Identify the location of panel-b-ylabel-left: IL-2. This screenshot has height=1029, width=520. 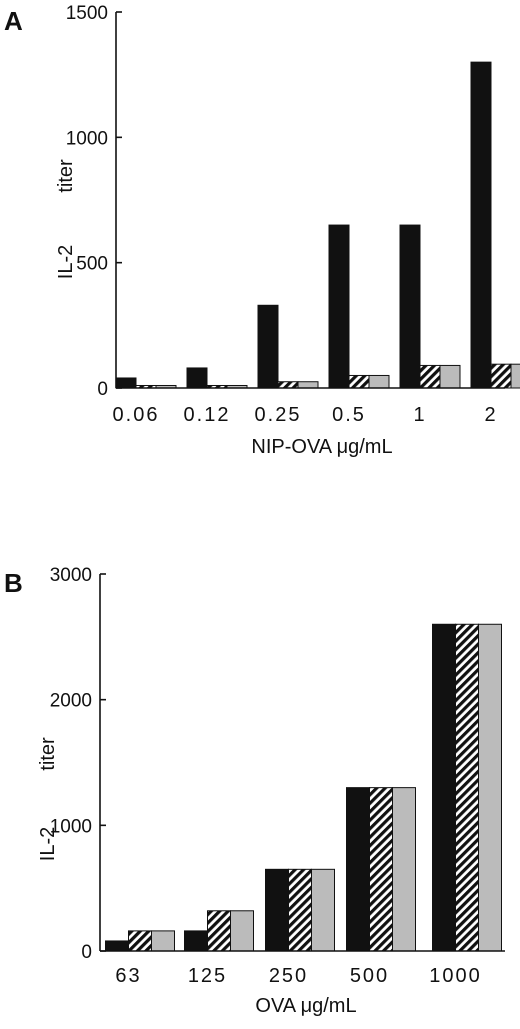
(48, 844).